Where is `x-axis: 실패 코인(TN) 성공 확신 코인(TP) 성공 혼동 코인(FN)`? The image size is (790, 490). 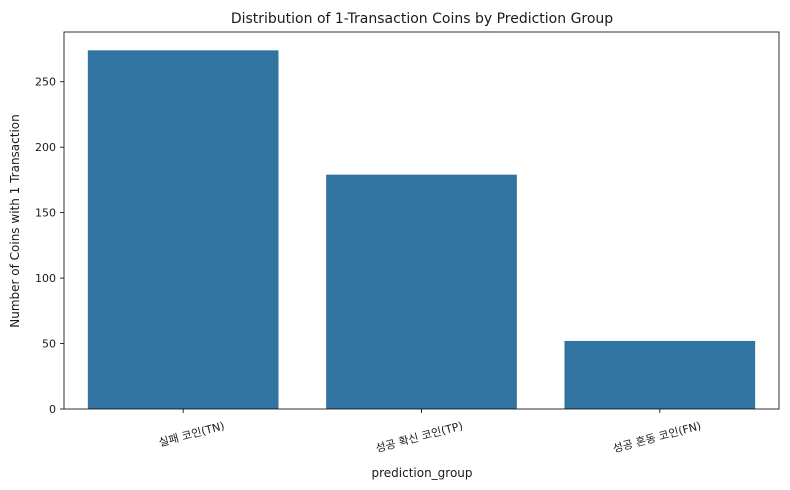
x-axis: 실패 코인(TN) 성공 확신 코인(TP) 성공 혼동 코인(FN) is located at coordinates (430, 432).